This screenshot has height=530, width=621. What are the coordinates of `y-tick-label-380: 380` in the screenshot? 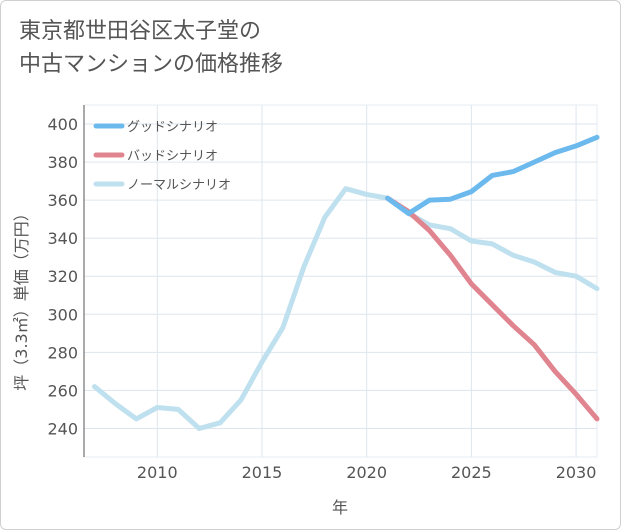 It's located at (62, 162).